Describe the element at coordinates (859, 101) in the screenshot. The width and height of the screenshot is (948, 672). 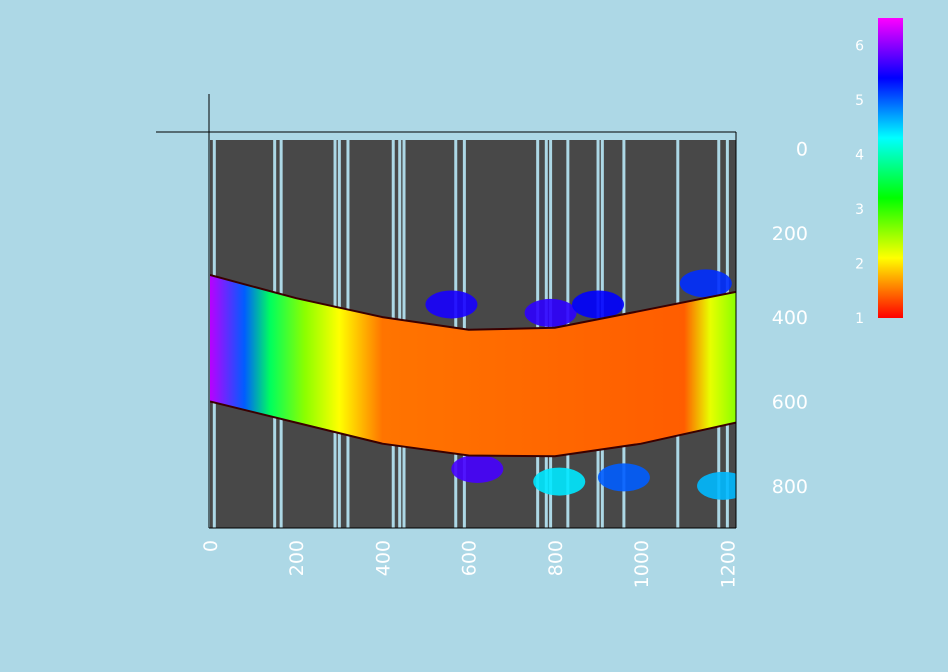
I see `colorbar-tick-label: 5` at that location.